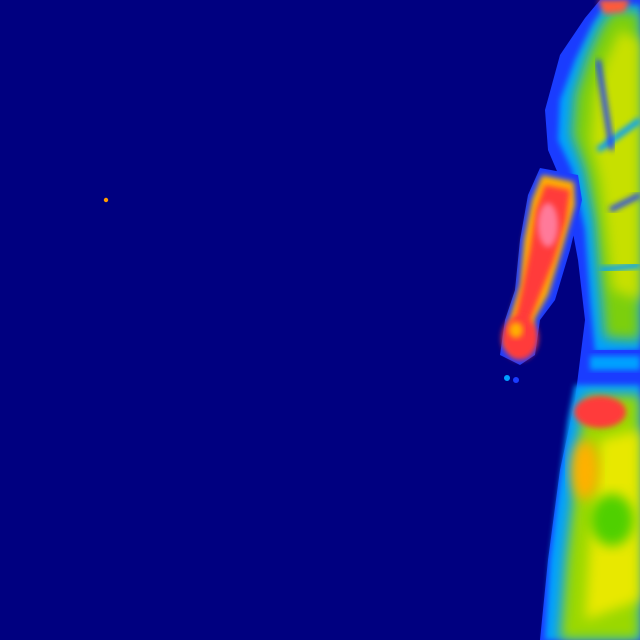 The image size is (640, 640). What do you see at coordinates (548, 225) in the screenshot?
I see `forearm-hottest` at bounding box center [548, 225].